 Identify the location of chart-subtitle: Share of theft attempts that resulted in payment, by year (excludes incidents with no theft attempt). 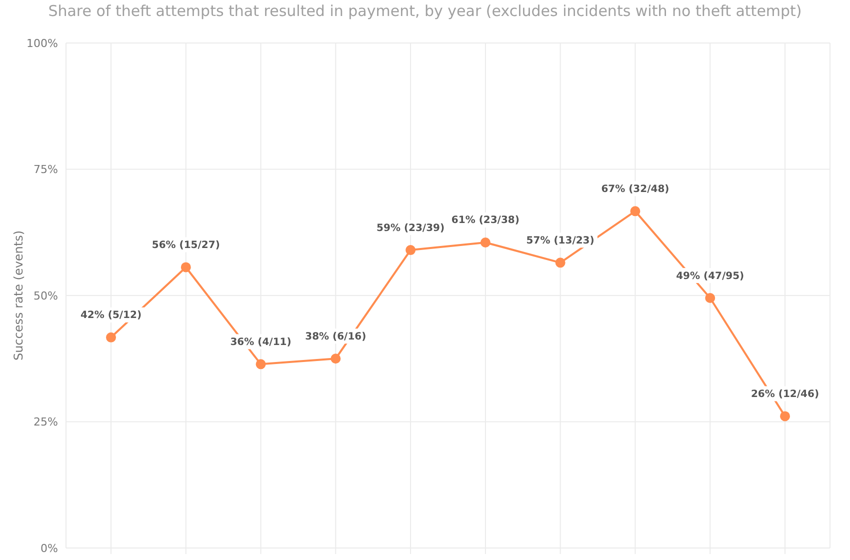
(425, 11).